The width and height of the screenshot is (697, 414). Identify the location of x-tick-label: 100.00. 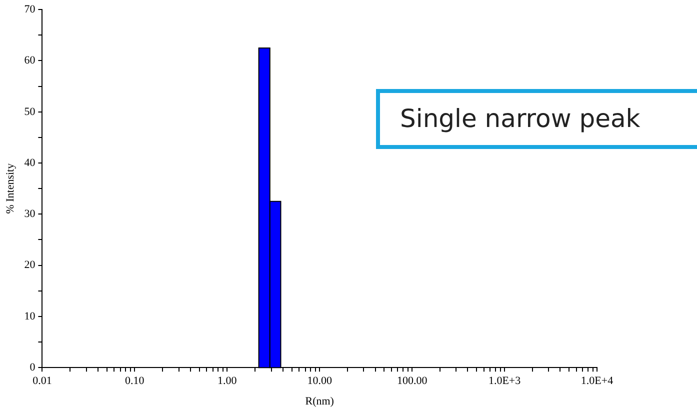
(412, 381).